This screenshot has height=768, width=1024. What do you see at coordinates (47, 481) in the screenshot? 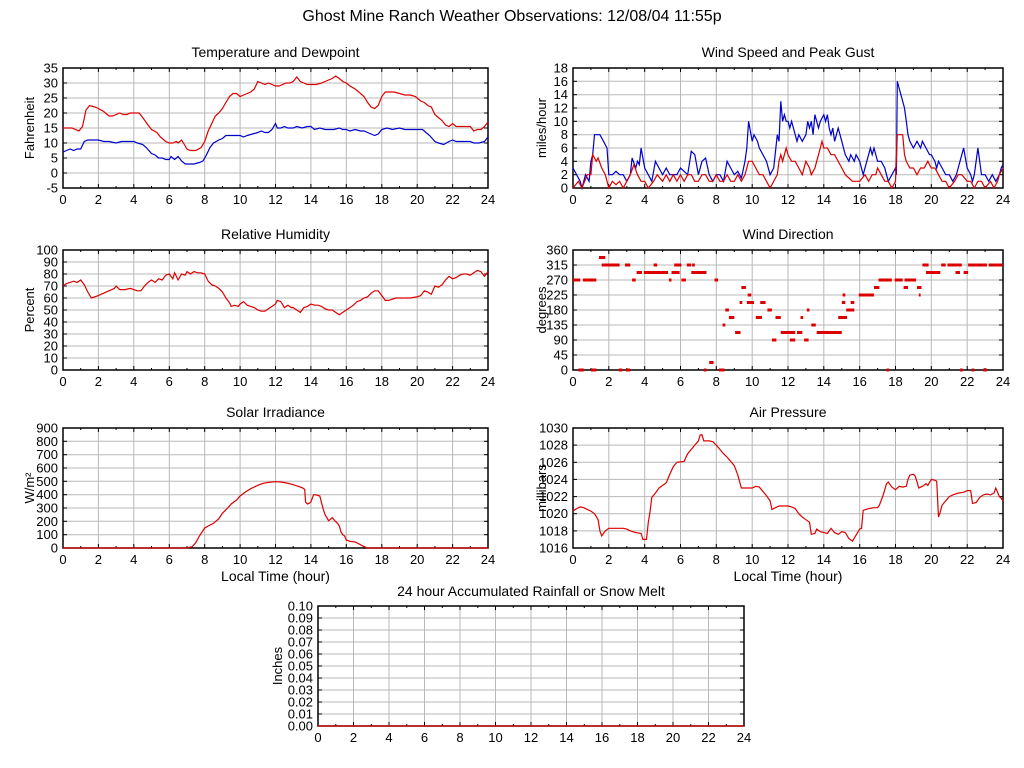
I see `y-tick-label: 500` at bounding box center [47, 481].